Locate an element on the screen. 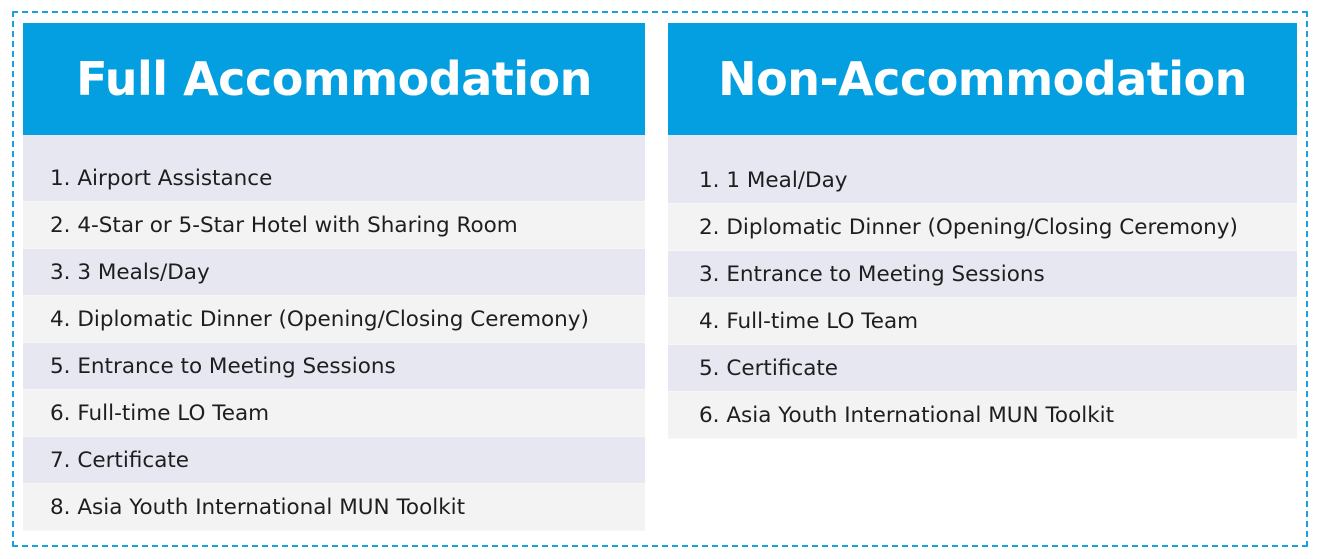 The width and height of the screenshot is (1320, 559). list-item: 1. Airport Assistance is located at coordinates (334, 178).